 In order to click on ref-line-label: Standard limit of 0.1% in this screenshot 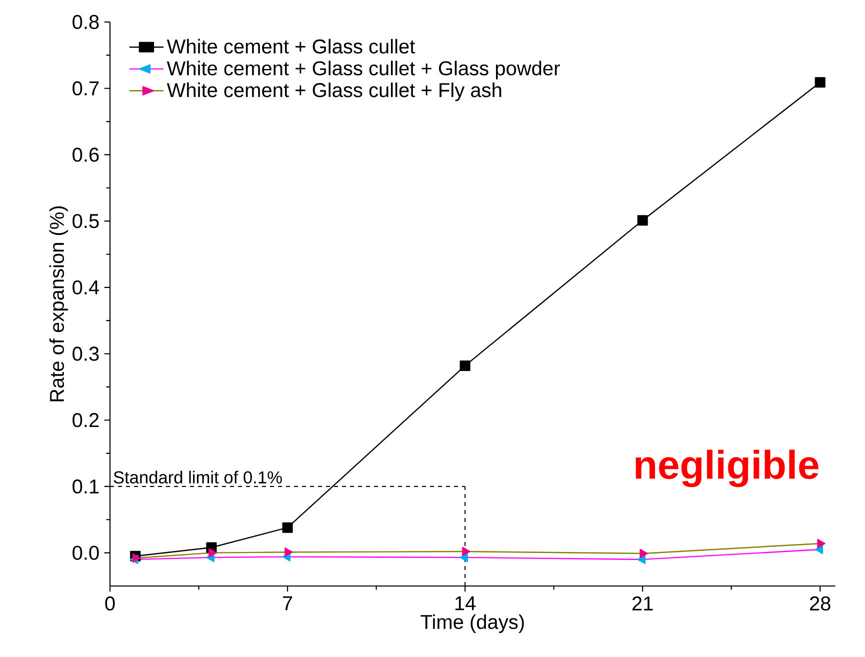, I will do `click(198, 477)`.